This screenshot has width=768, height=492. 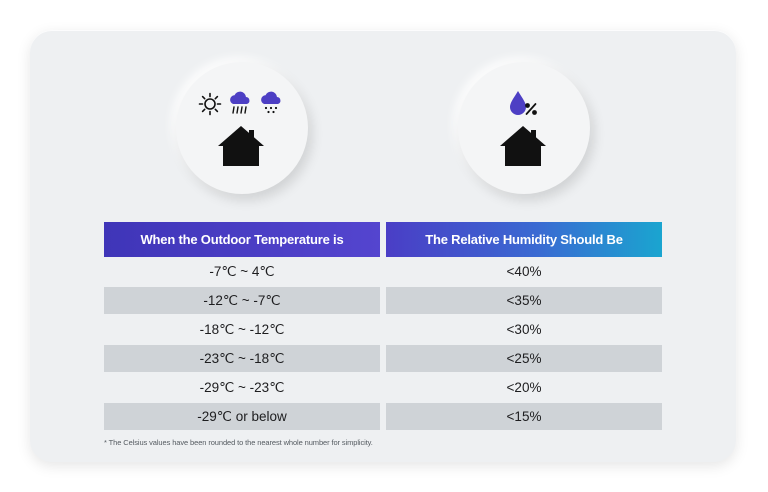 What do you see at coordinates (524, 358) in the screenshot?
I see `humidity-cell: <25%` at bounding box center [524, 358].